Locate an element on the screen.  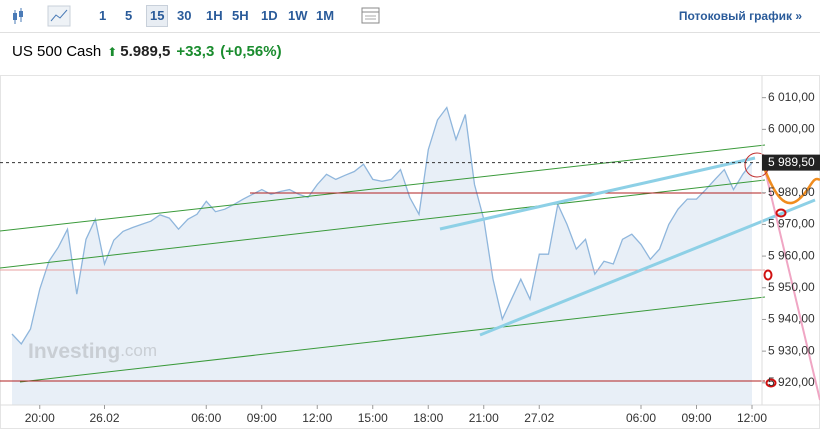
header: US 500 Cash ⬆ 5.989,5 +33,3 (+0,56%) is located at coordinates (150, 51).